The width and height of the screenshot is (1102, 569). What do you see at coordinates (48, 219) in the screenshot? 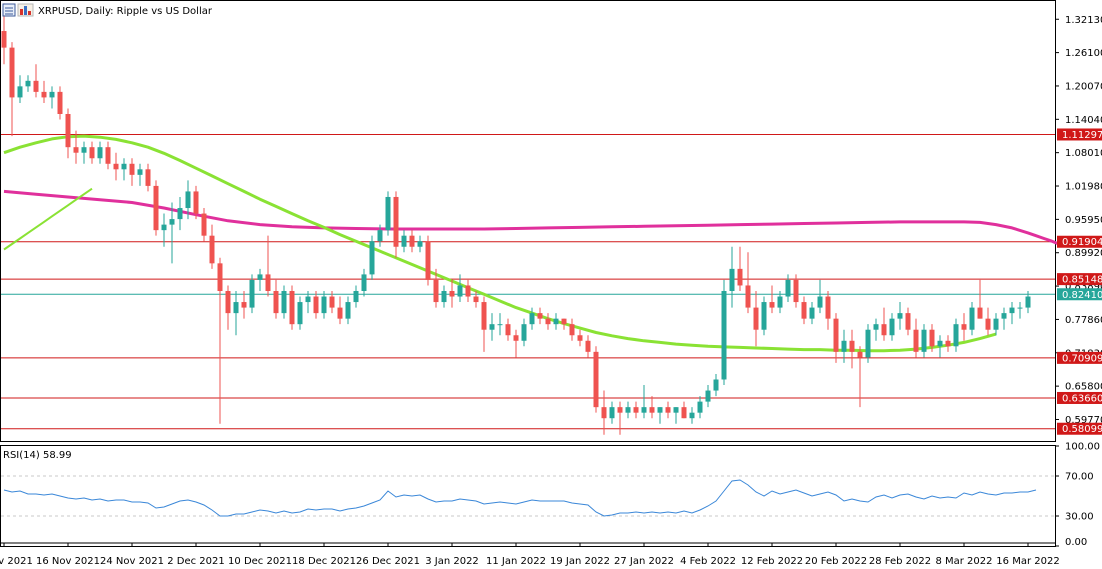
I see `ma-fast-early-line` at bounding box center [48, 219].